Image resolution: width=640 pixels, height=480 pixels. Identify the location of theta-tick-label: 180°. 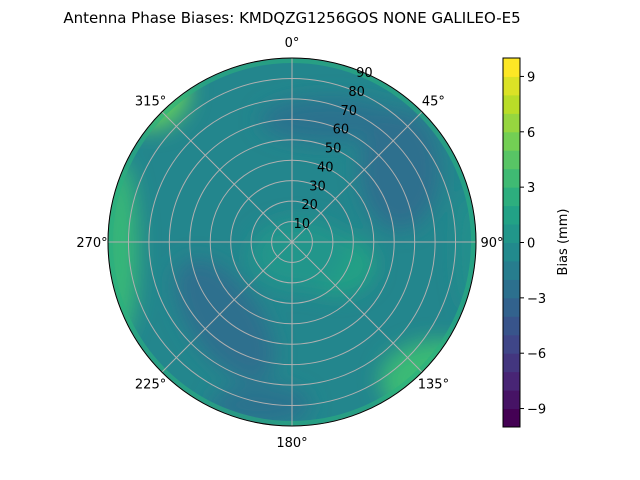
(291, 443).